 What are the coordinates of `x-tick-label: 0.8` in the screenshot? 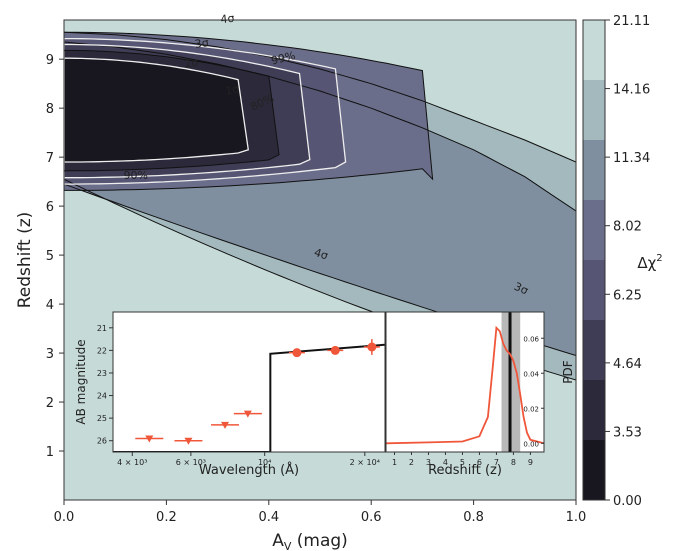 It's located at (473, 517).